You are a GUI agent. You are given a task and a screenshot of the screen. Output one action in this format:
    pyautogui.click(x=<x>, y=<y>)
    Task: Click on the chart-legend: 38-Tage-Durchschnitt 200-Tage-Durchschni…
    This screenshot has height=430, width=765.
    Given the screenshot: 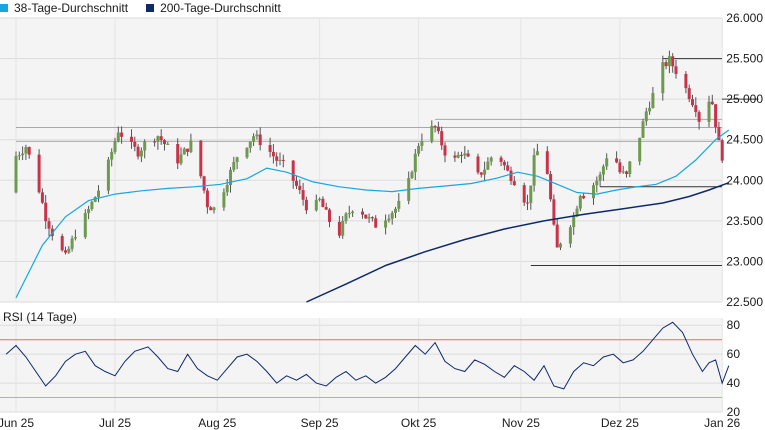 What is the action you would take?
    pyautogui.click(x=149, y=8)
    